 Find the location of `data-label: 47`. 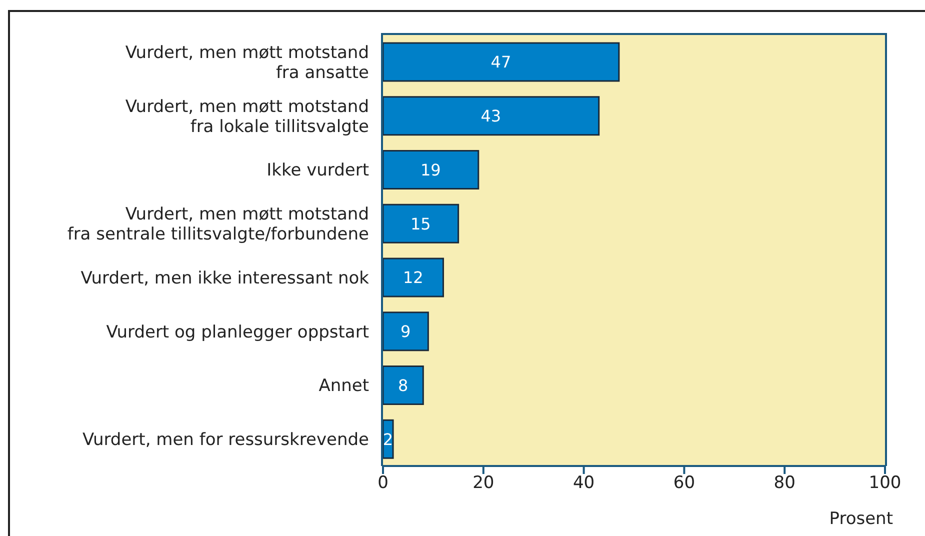

data-label: 47 is located at coordinates (501, 62).